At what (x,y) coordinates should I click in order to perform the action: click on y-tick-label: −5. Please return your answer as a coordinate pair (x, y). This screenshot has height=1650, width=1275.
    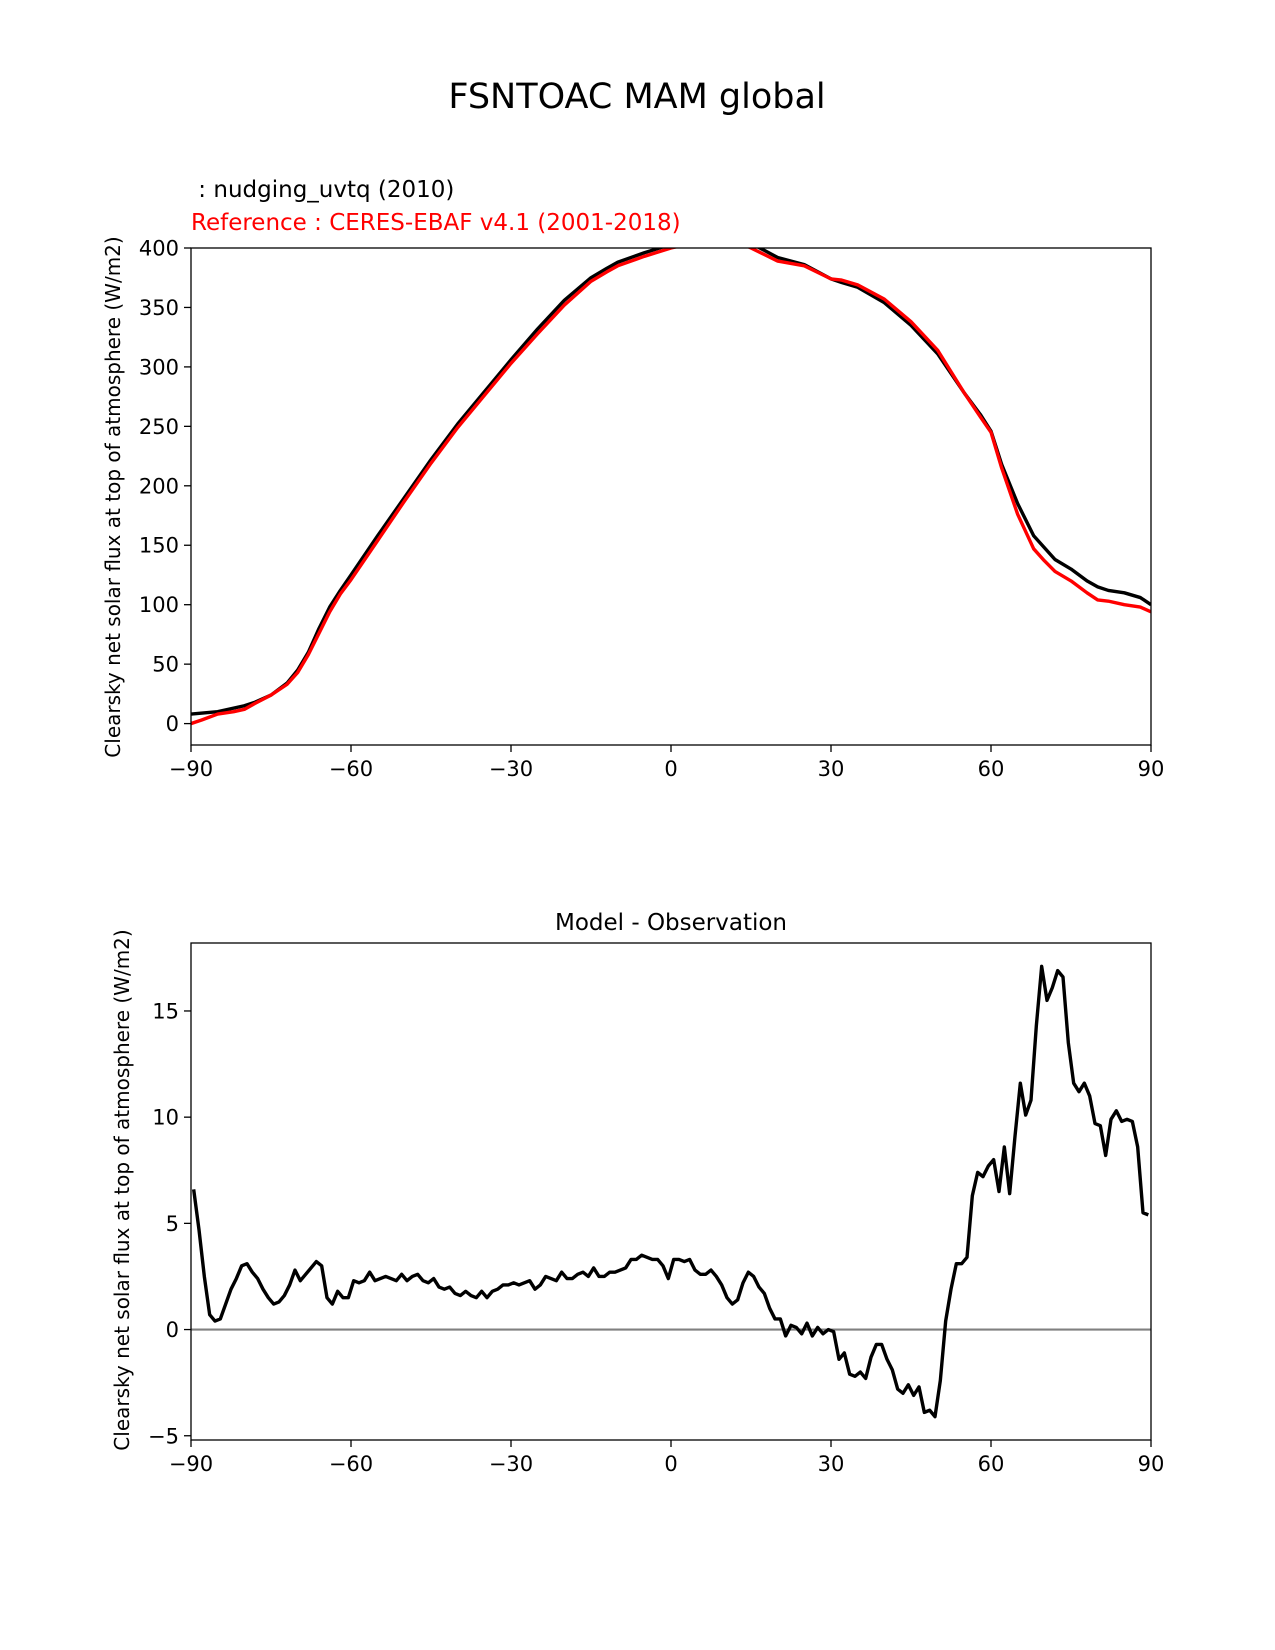
    Looking at the image, I should click on (163, 1436).